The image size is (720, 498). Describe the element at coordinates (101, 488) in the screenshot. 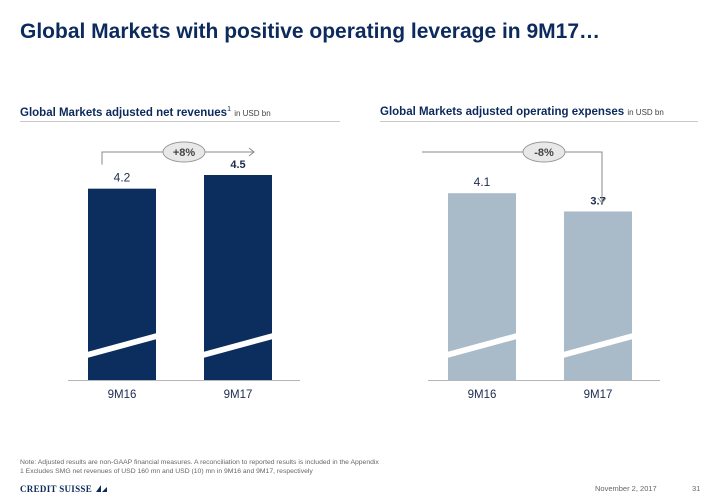

I see `sails-icon` at that location.